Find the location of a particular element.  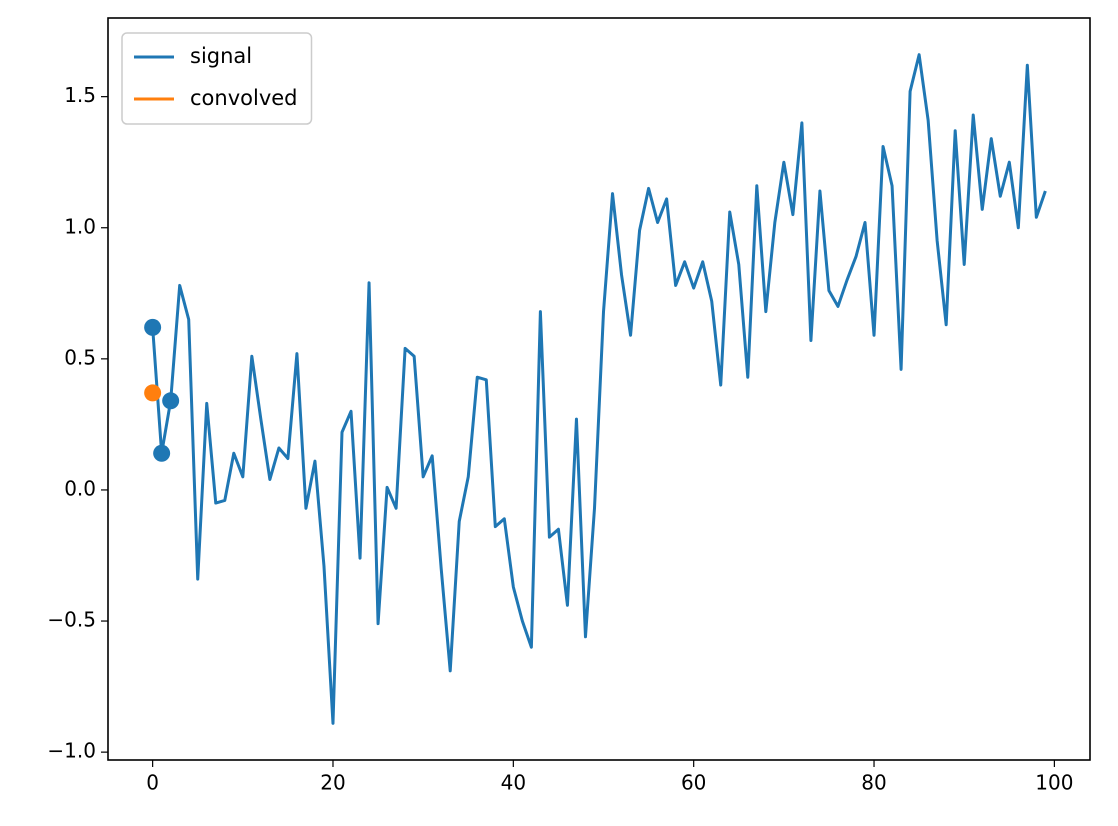

x-tick-label: 100 is located at coordinates (1054, 783).